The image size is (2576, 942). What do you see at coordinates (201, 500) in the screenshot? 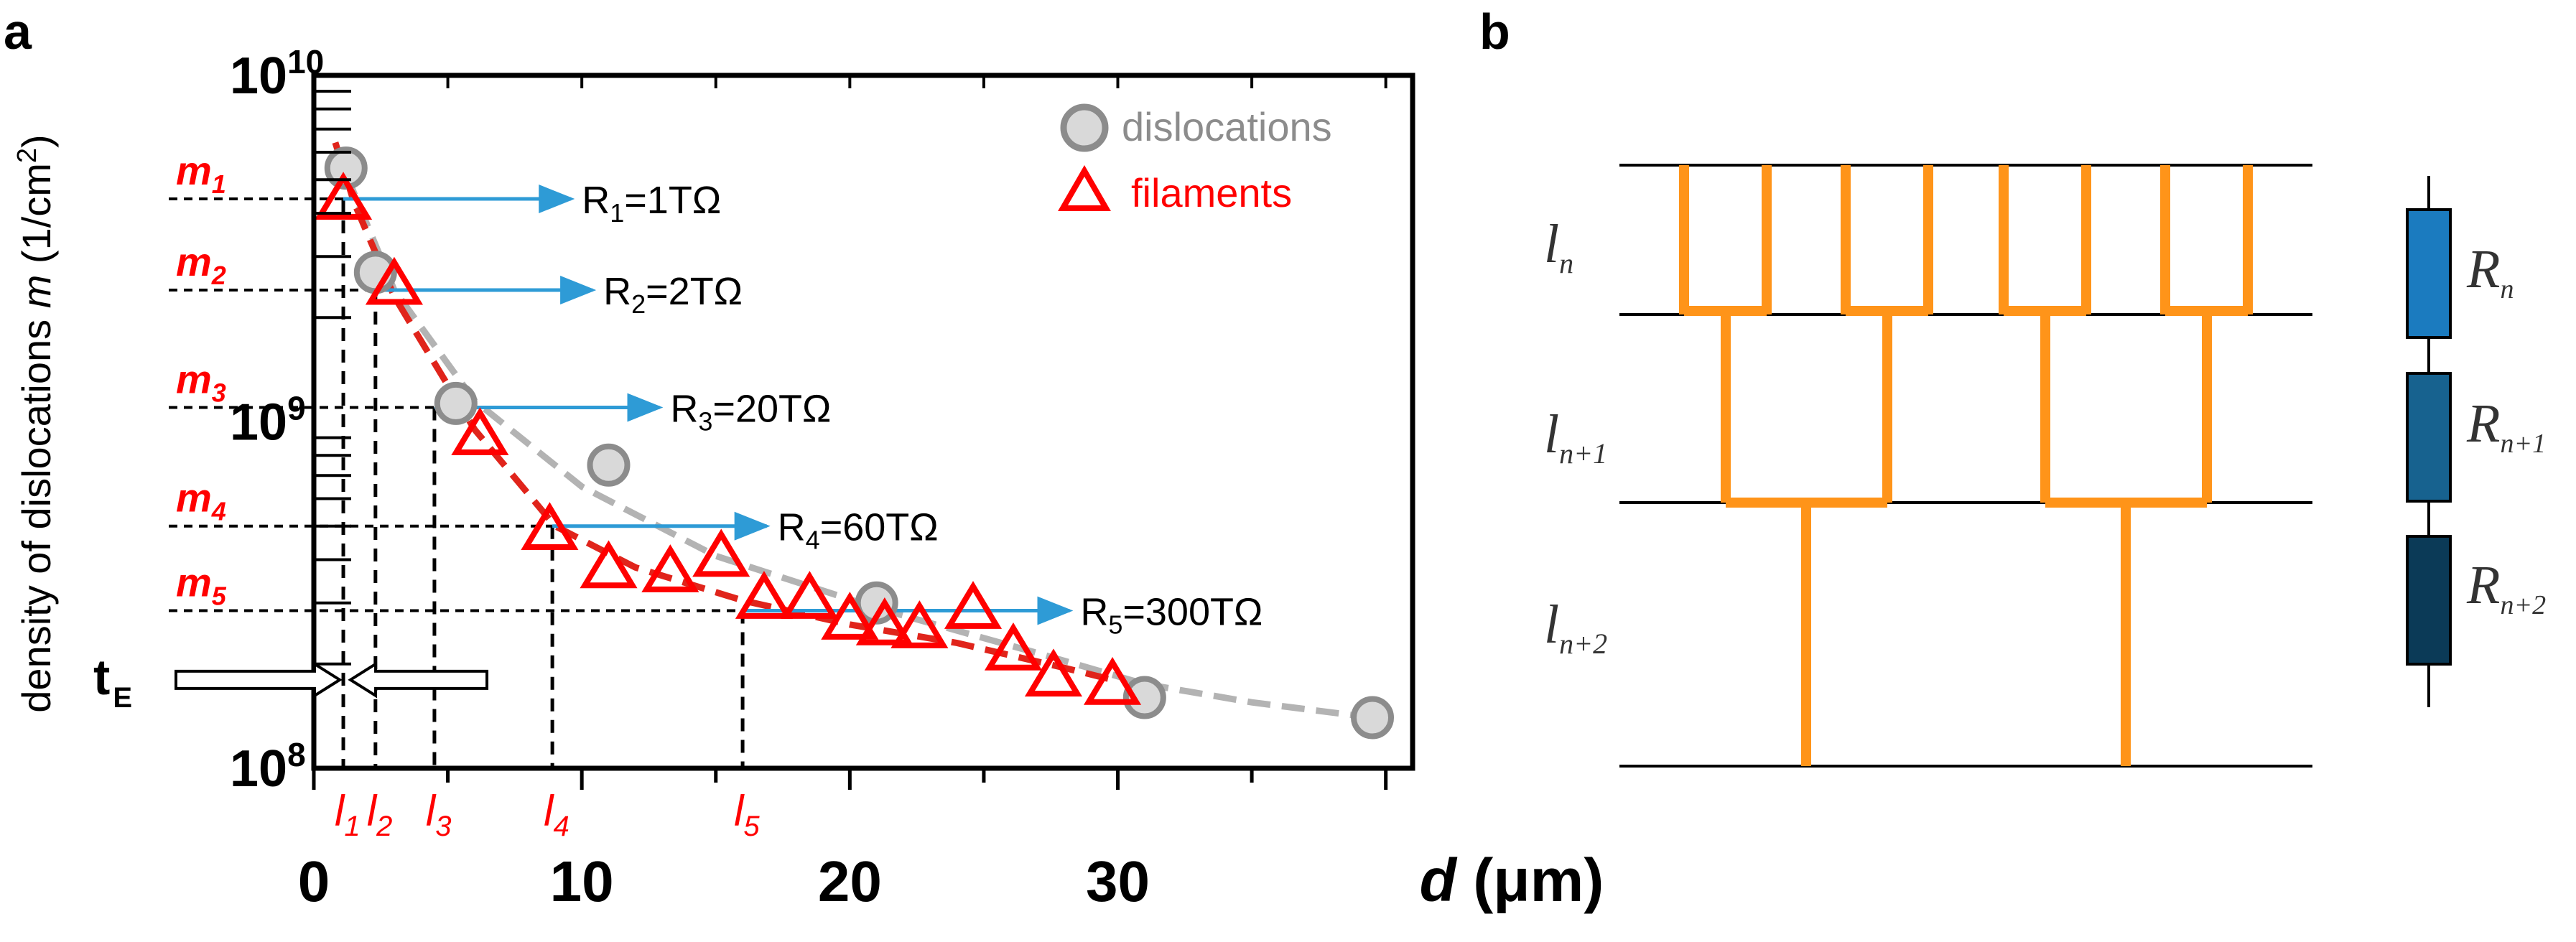
I see `m-level-label: m4` at bounding box center [201, 500].